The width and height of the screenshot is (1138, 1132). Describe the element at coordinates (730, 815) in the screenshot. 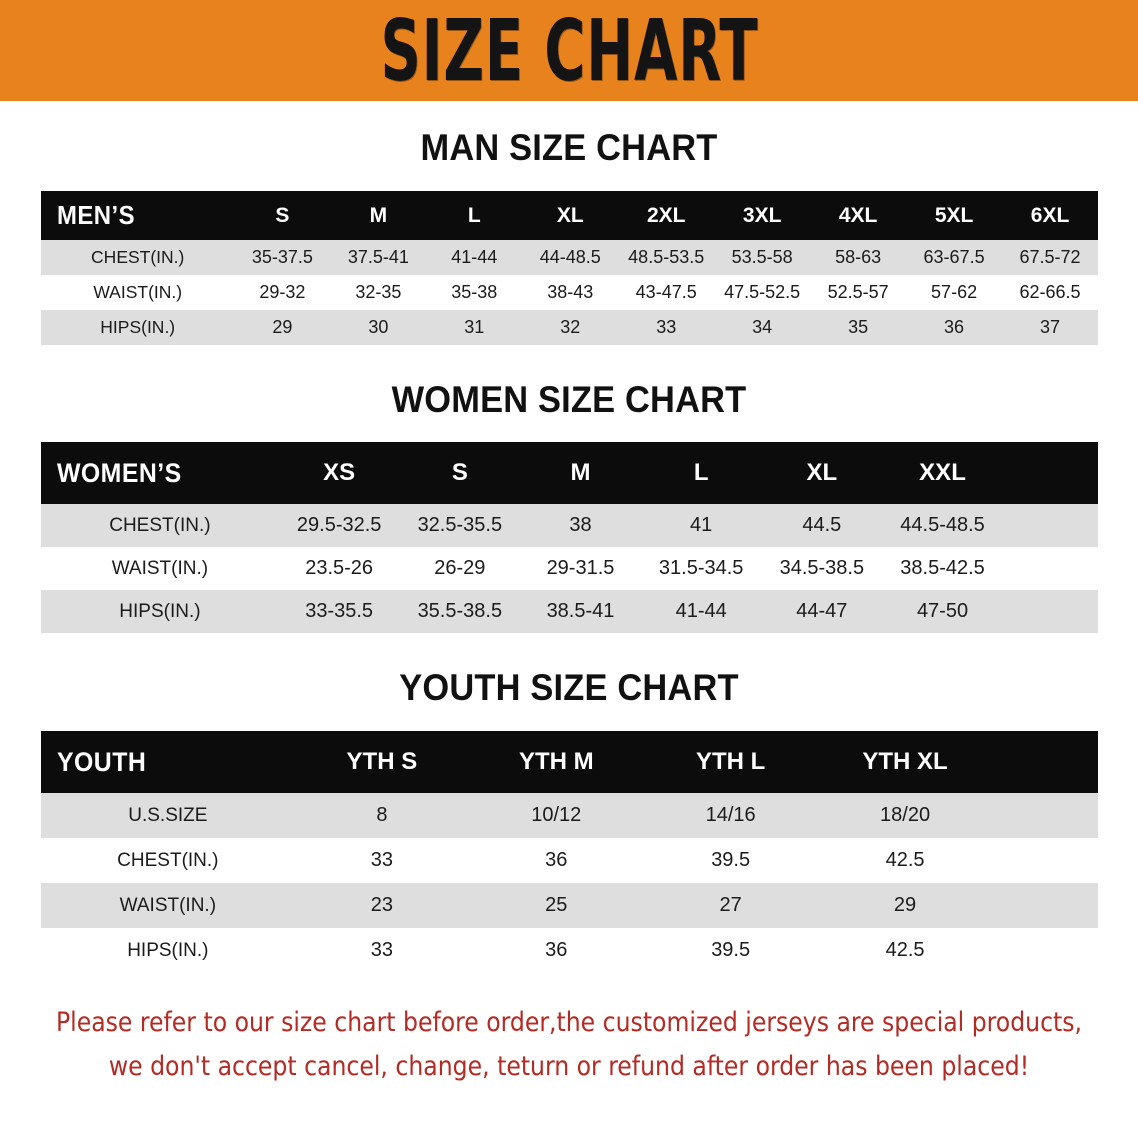

I see `youth-cell-0-2: 14/16` at that location.